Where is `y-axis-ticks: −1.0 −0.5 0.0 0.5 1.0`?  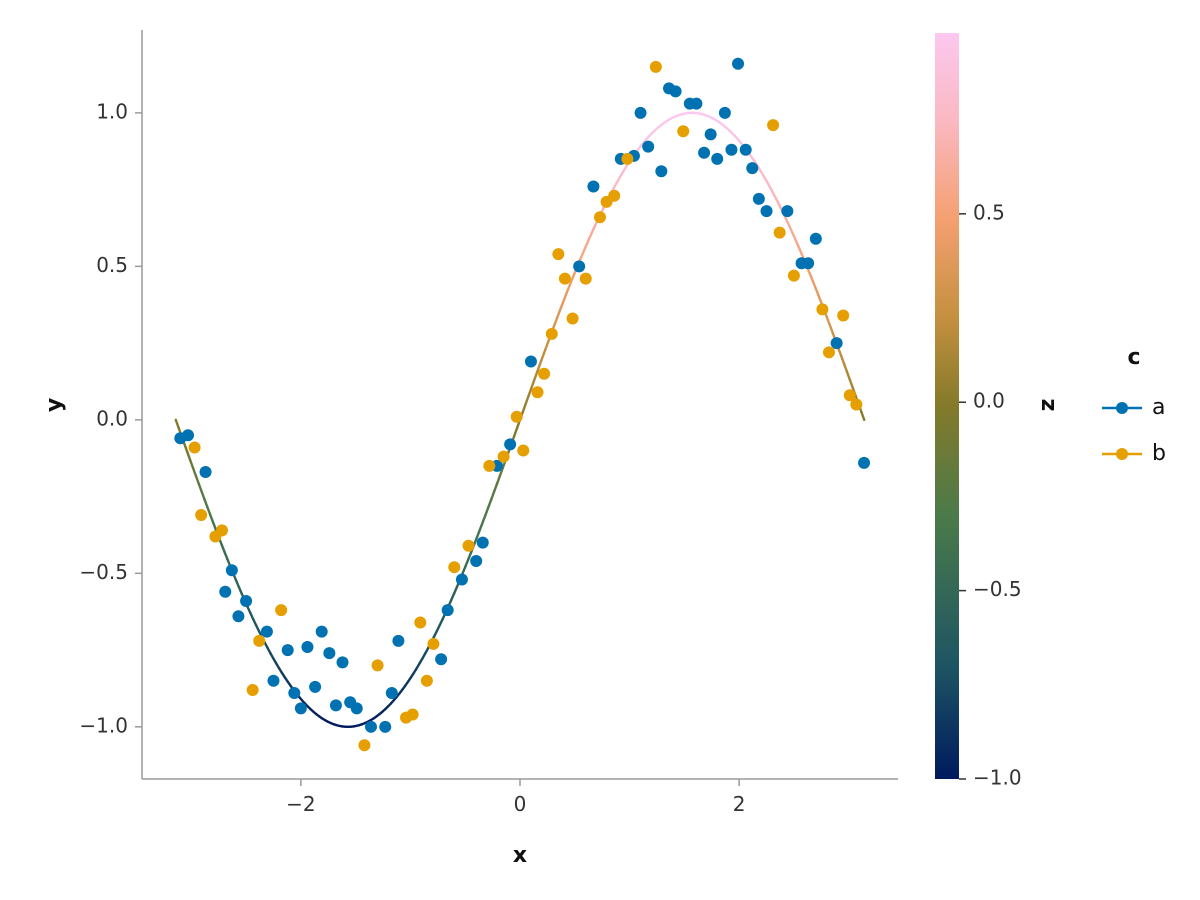 y-axis-ticks: −1.0 −0.5 0.0 0.5 1.0 is located at coordinates (110, 418).